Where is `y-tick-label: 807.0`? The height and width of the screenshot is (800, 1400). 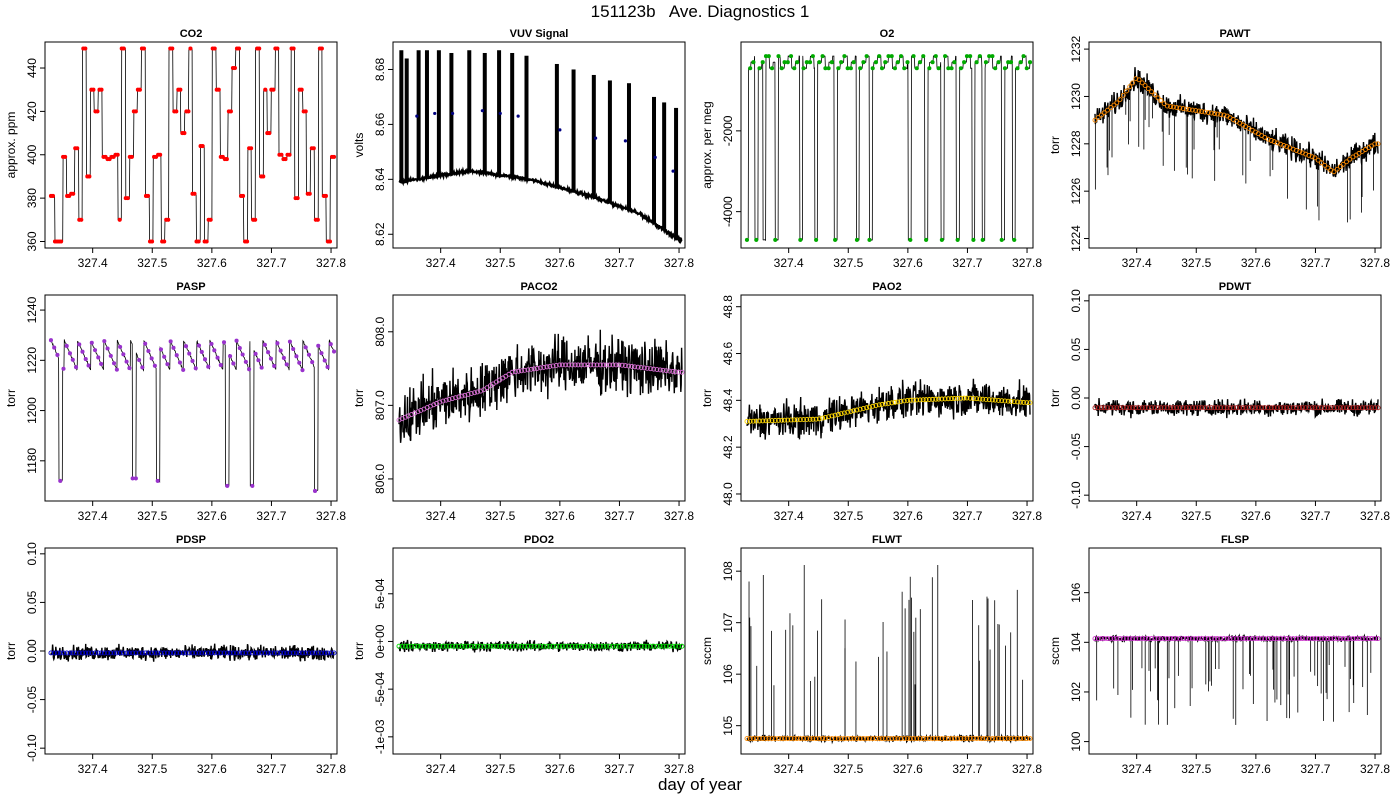
y-tick-label: 807.0 is located at coordinates (380, 405).